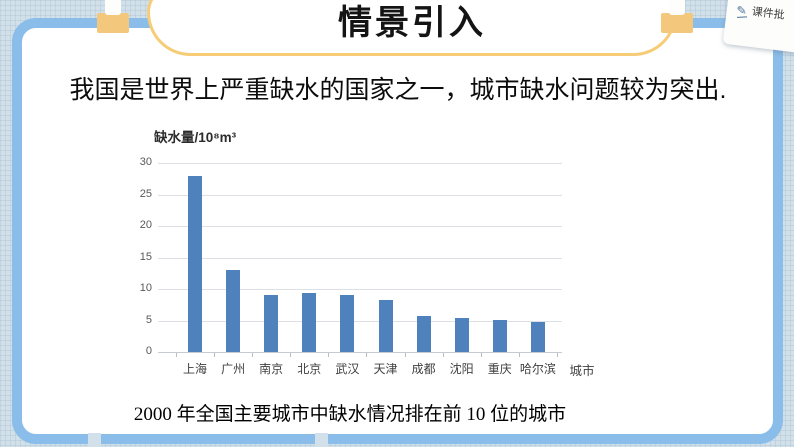  Describe the element at coordinates (145, 288) in the screenshot. I see `y-axis-tick-label: 10` at that location.